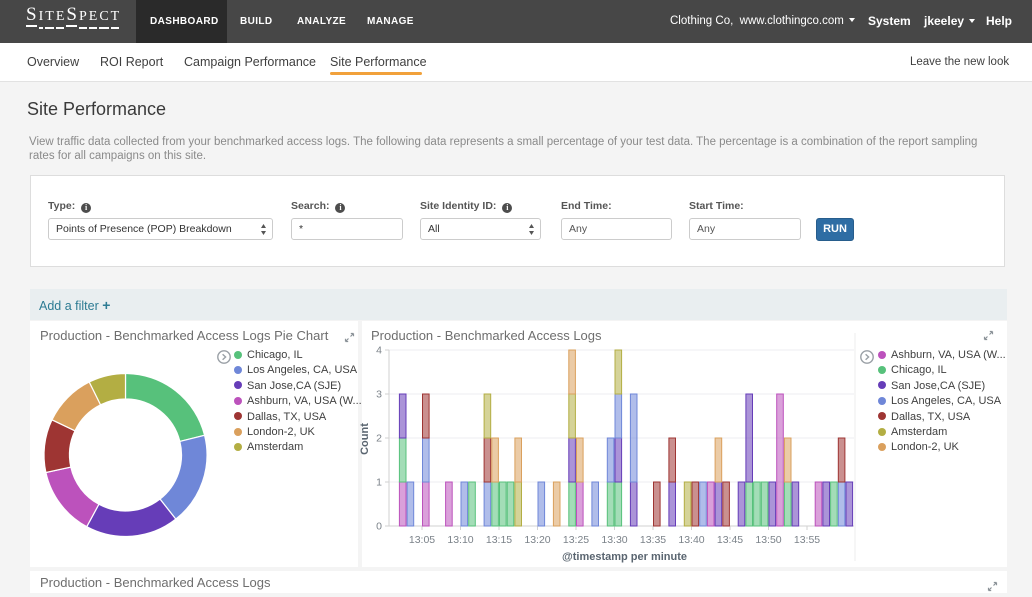  Describe the element at coordinates (807, 540) in the screenshot. I see `svg-text: 13:55` at that location.